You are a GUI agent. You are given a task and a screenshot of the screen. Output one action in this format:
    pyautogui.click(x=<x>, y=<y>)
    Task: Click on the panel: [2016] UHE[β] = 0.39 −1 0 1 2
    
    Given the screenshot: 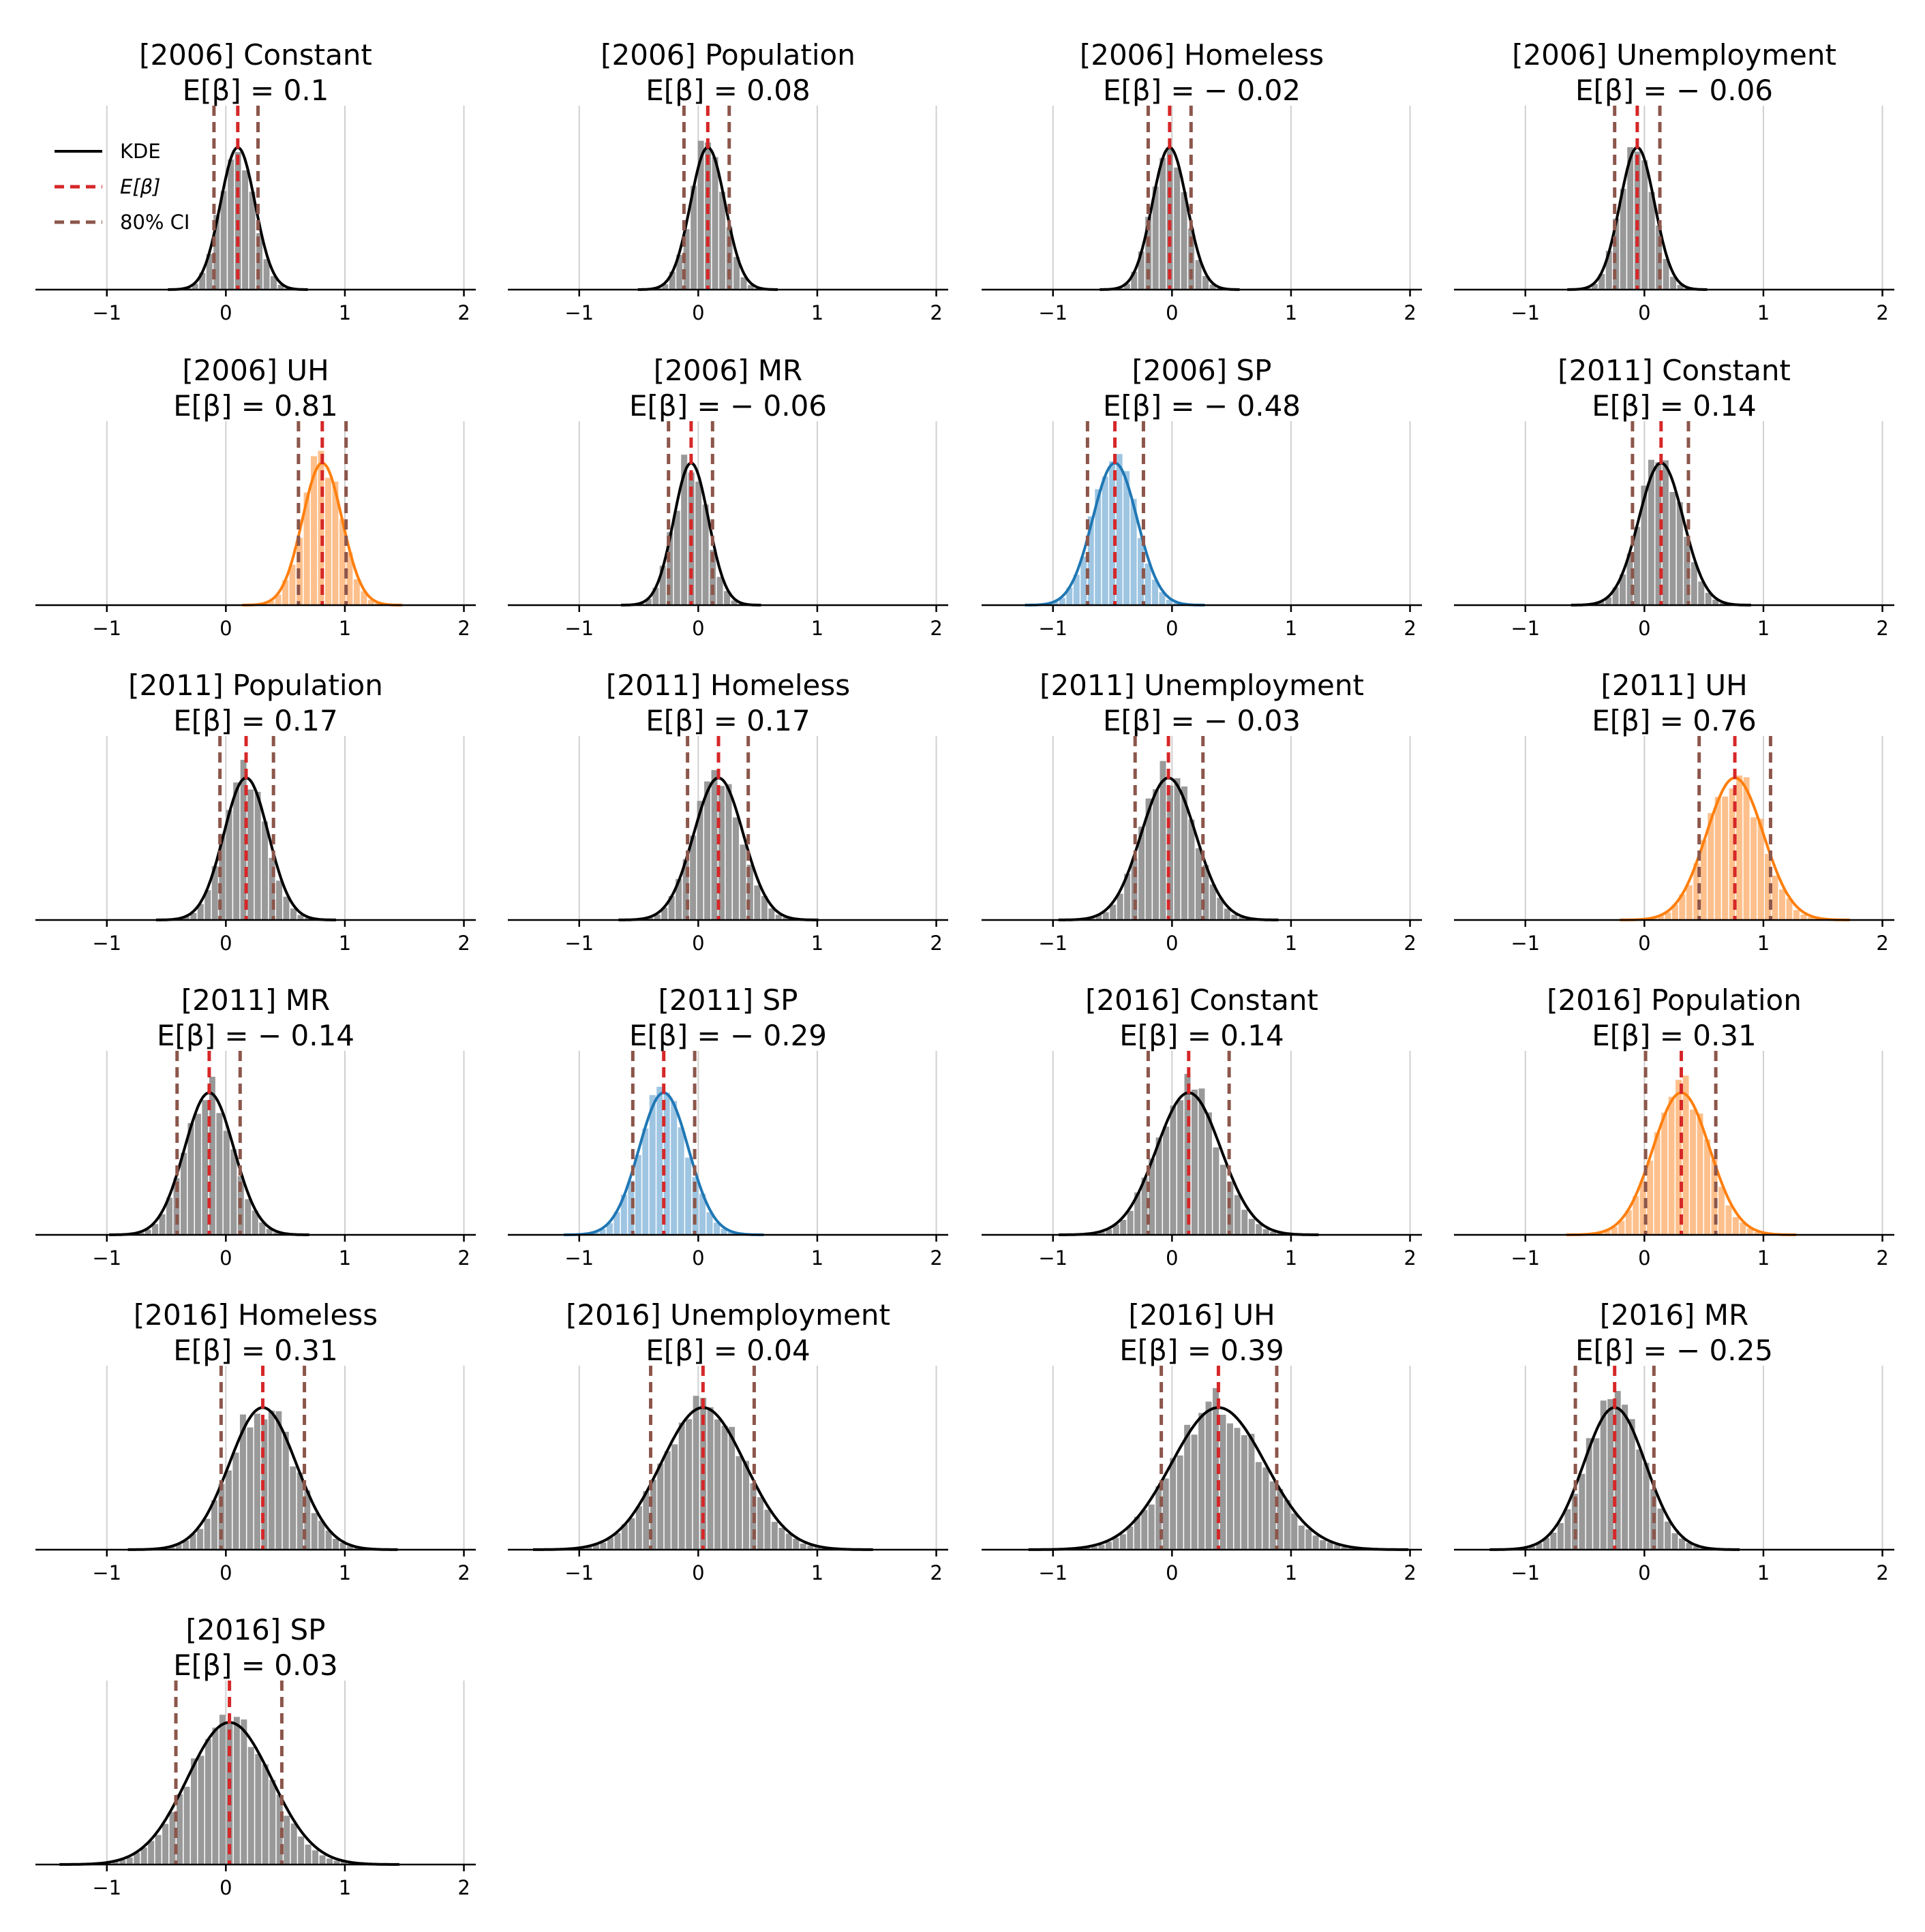 What is the action you would take?
    pyautogui.click(x=1202, y=1441)
    